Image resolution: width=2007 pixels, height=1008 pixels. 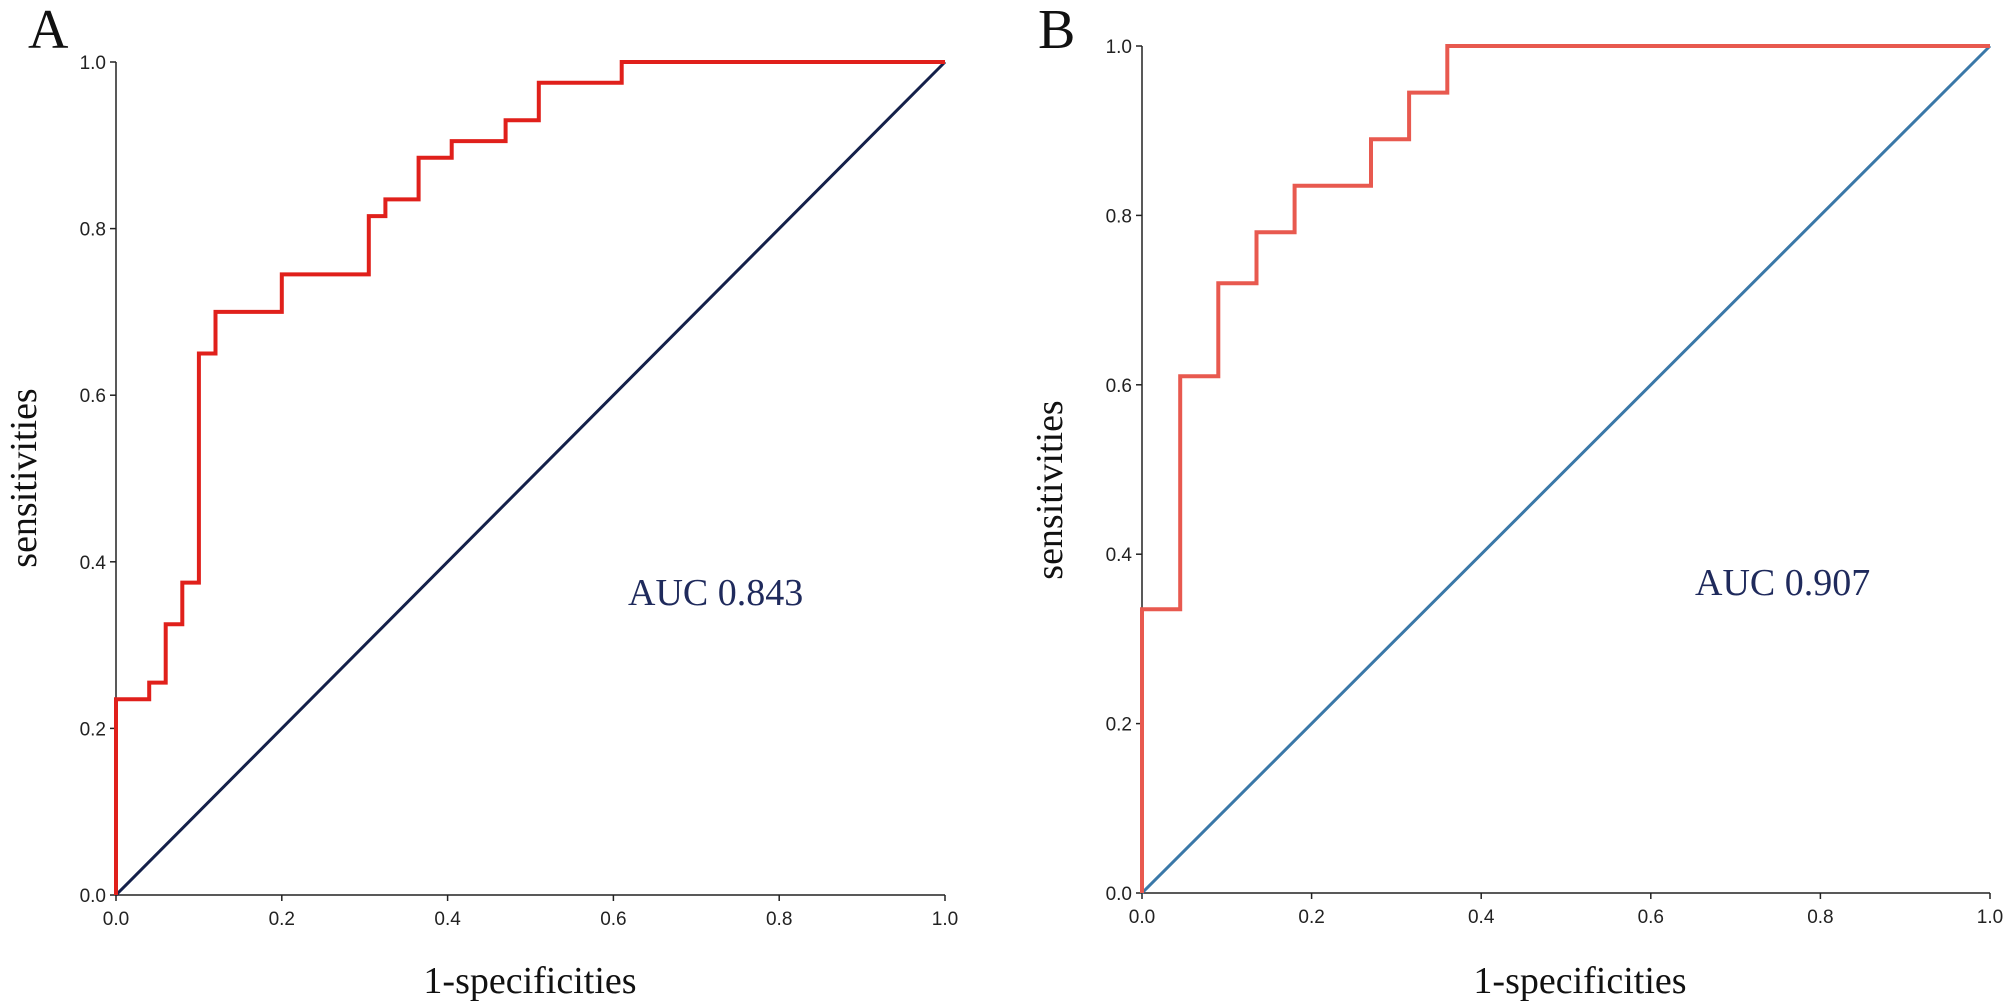 I want to click on panel-b-x-tick-label: 0.2, so click(x=1311, y=917).